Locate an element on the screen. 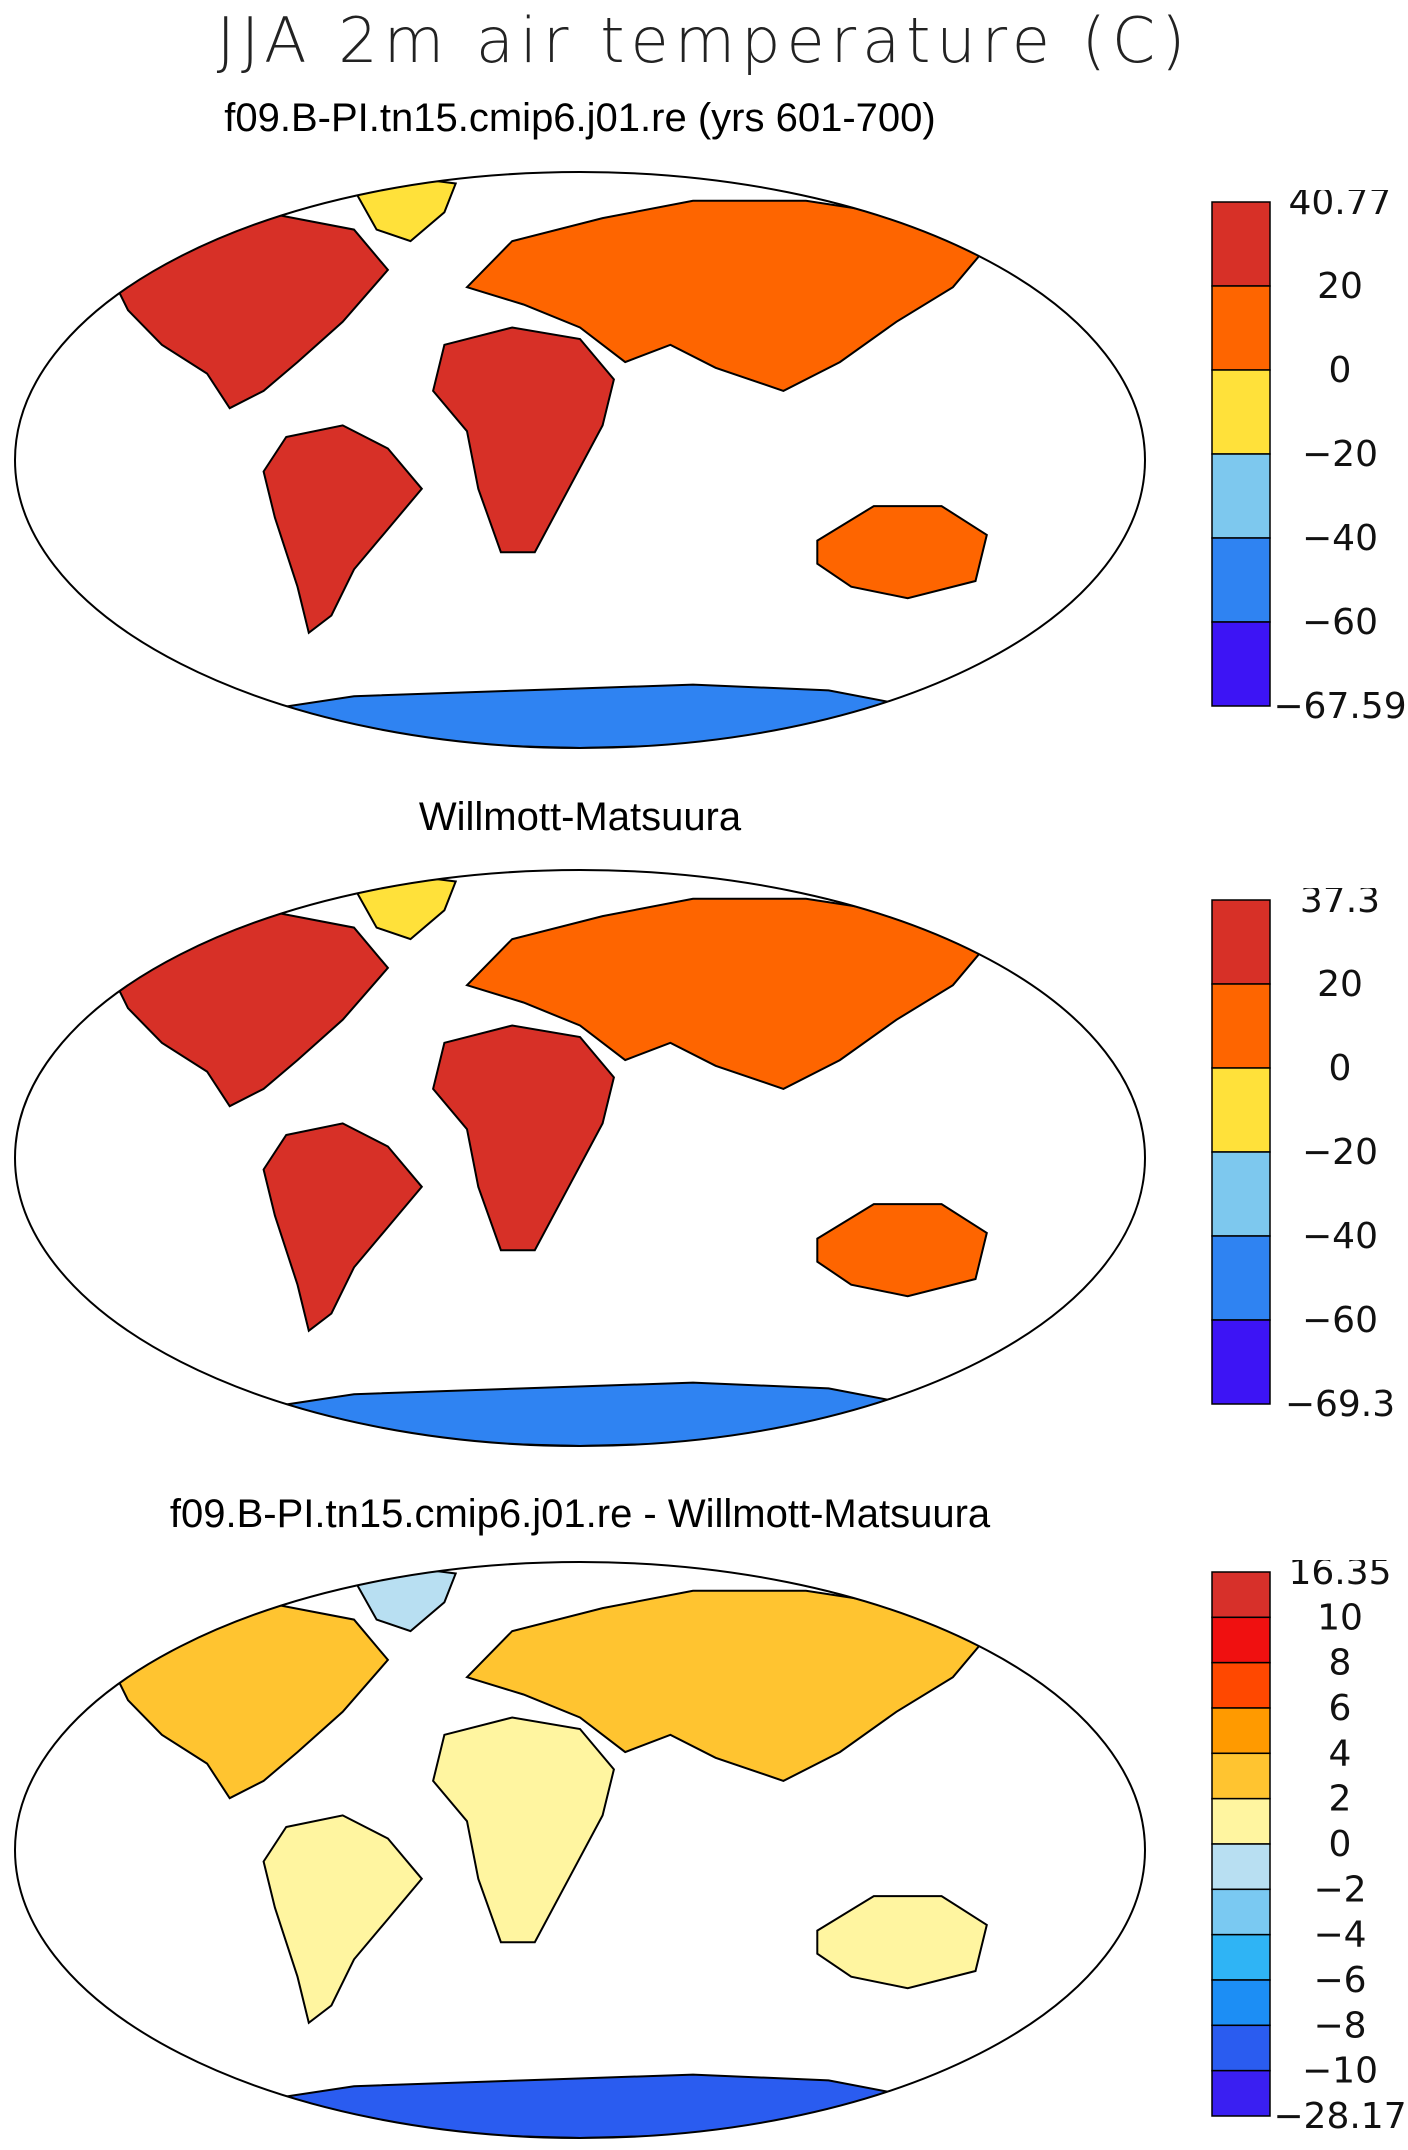 The height and width of the screenshot is (2150, 1408). colorbar-tick-label: 10 is located at coordinates (1340, 1617).